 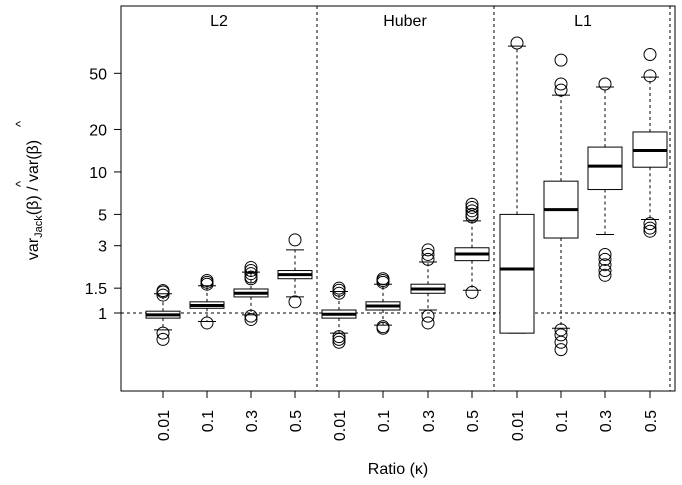 I want to click on y-tick-label: 3, so click(x=102, y=247).